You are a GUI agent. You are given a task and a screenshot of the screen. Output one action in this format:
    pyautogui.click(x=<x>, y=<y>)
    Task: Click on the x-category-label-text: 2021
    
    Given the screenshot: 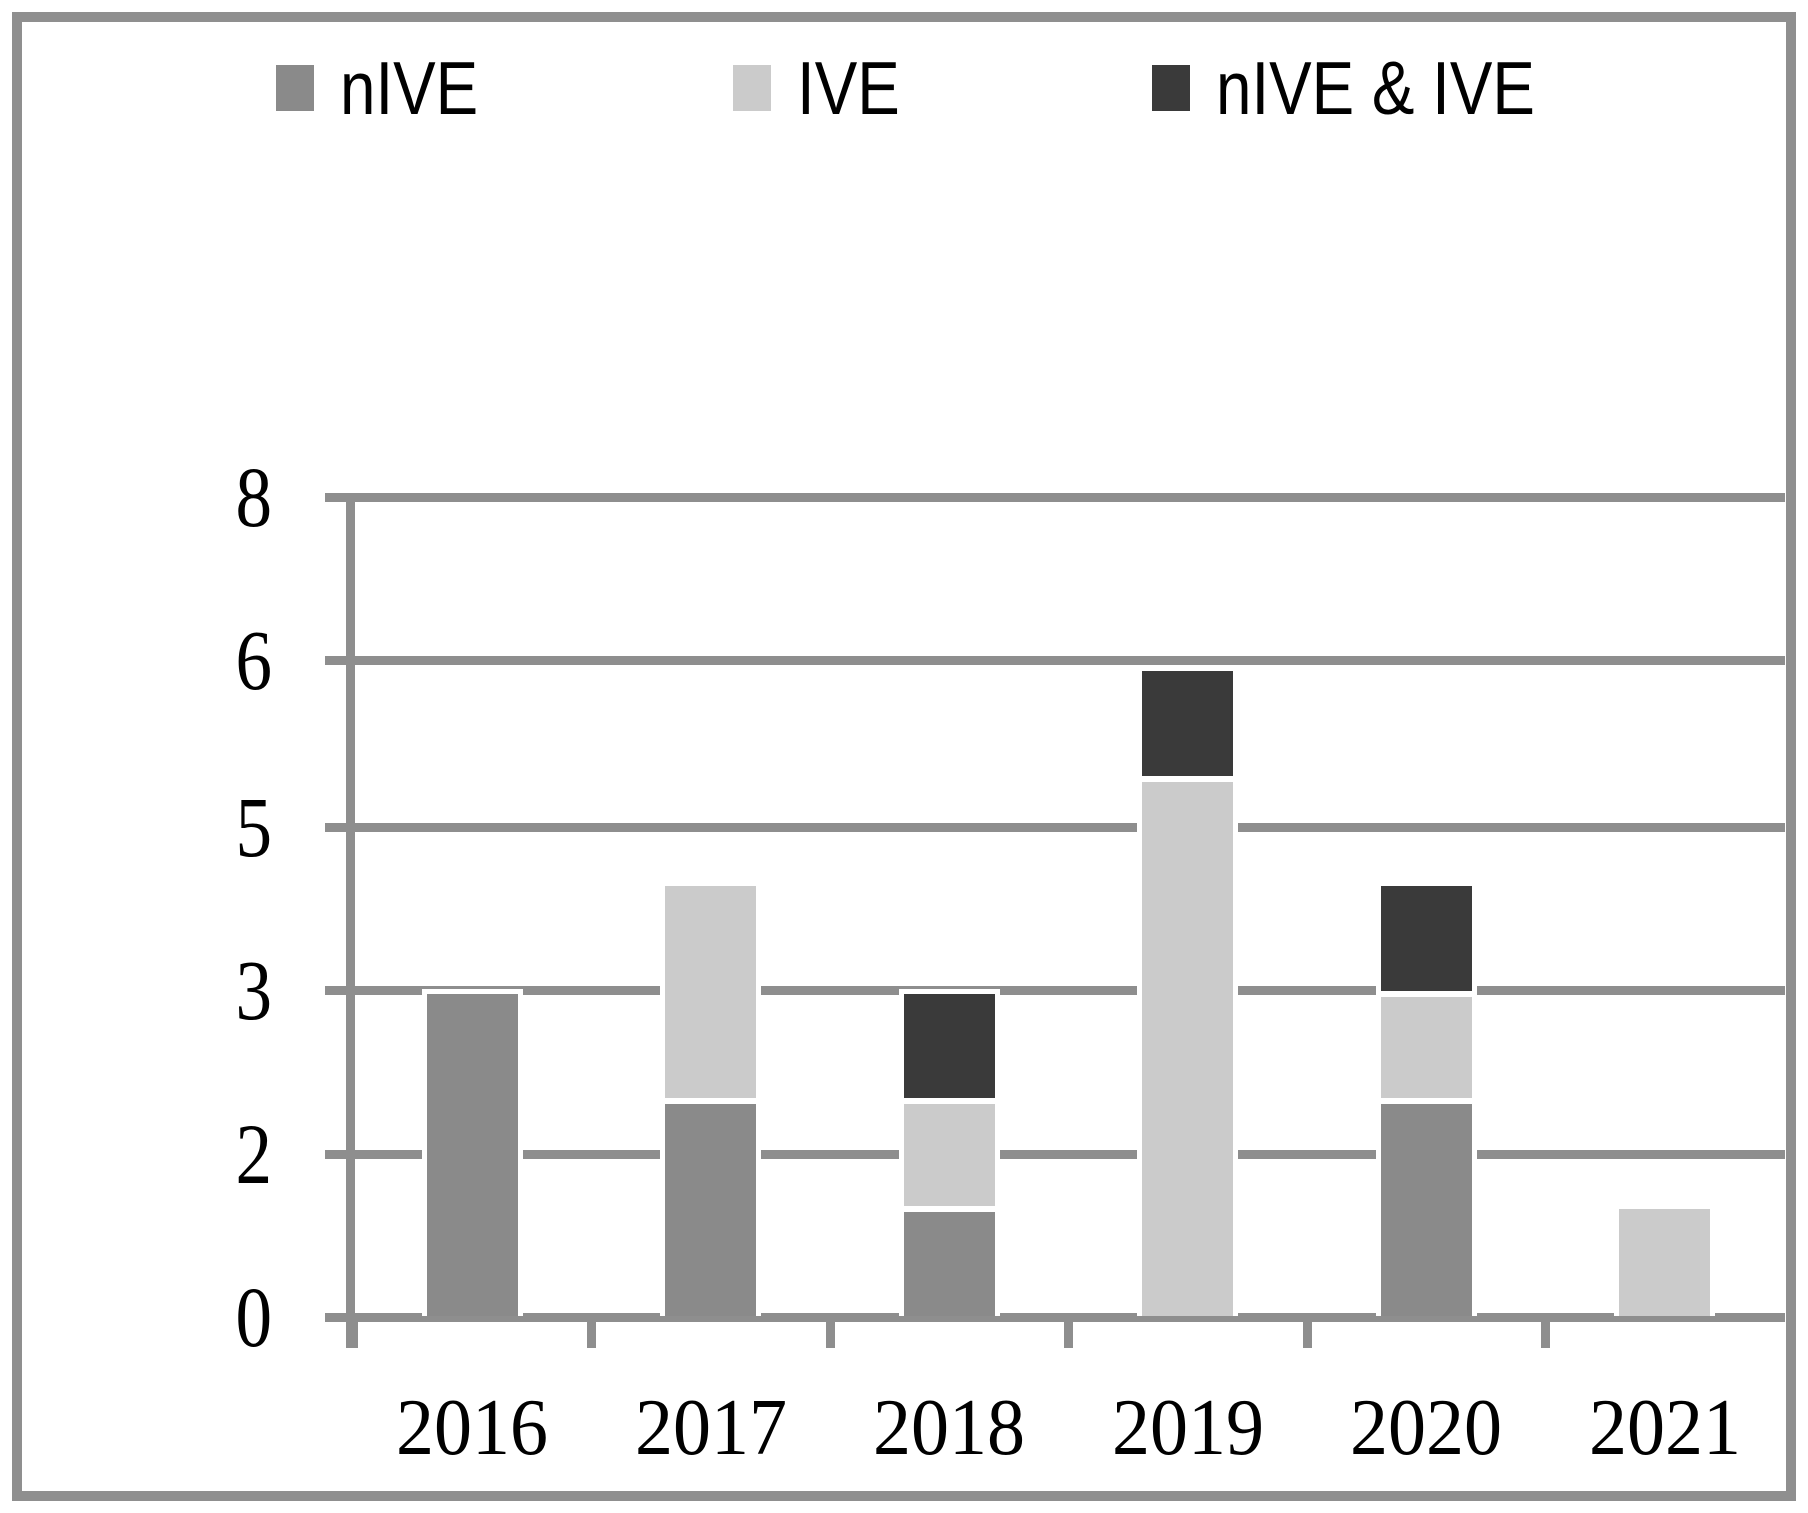 What is the action you would take?
    pyautogui.click(x=1664, y=1428)
    